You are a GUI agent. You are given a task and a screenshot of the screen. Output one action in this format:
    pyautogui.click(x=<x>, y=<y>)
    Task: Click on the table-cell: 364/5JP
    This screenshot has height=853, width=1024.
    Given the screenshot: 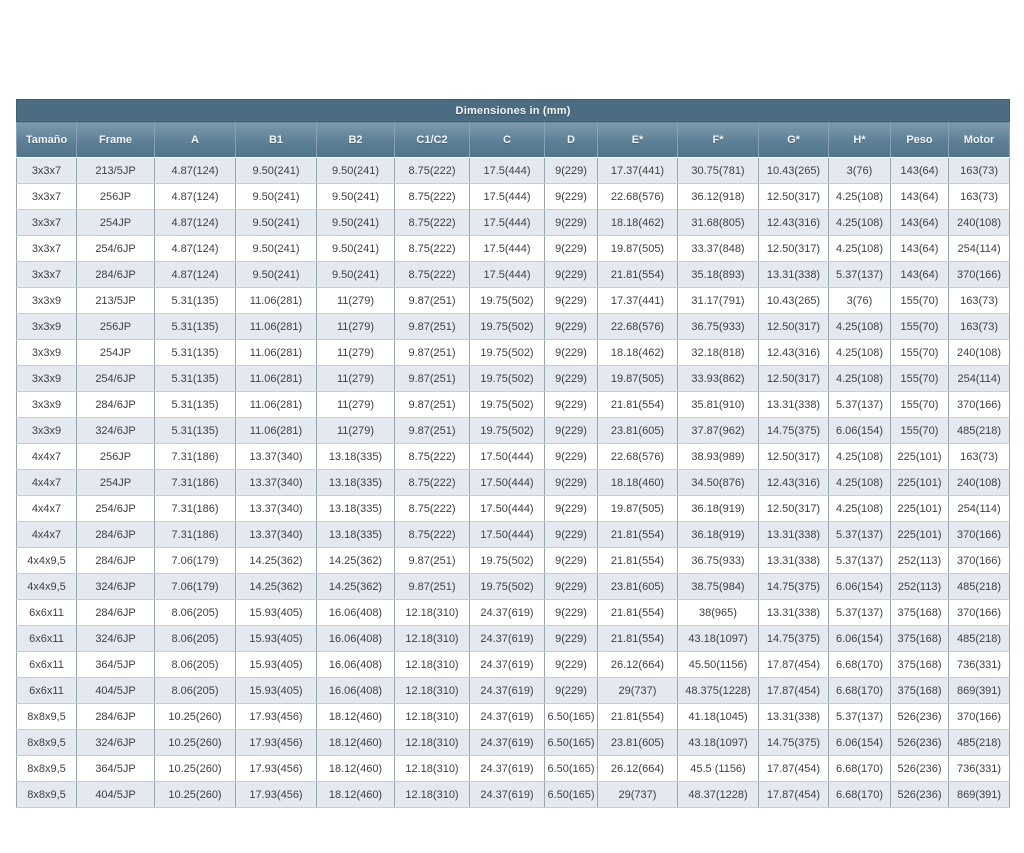 What is the action you would take?
    pyautogui.click(x=115, y=664)
    